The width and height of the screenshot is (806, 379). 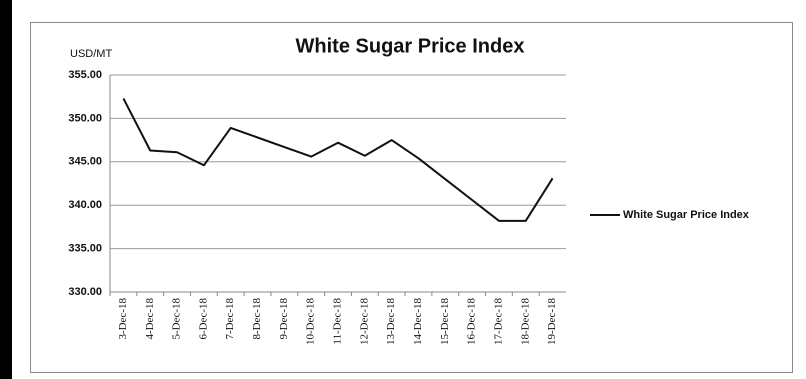 What do you see at coordinates (91, 54) in the screenshot?
I see `y-axis-label: USD/MT` at bounding box center [91, 54].